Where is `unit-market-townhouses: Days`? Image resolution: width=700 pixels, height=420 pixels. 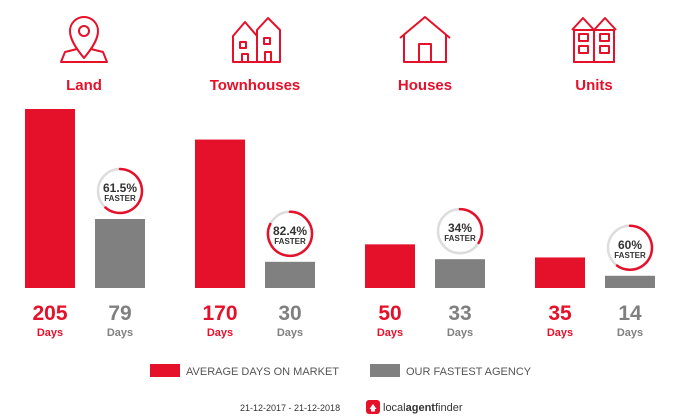 unit-market-townhouses: Days is located at coordinates (220, 333).